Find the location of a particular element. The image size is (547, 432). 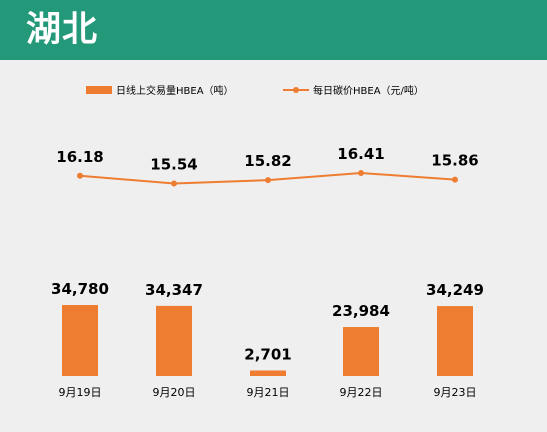

header-banner: 湖北 is located at coordinates (273, 30).